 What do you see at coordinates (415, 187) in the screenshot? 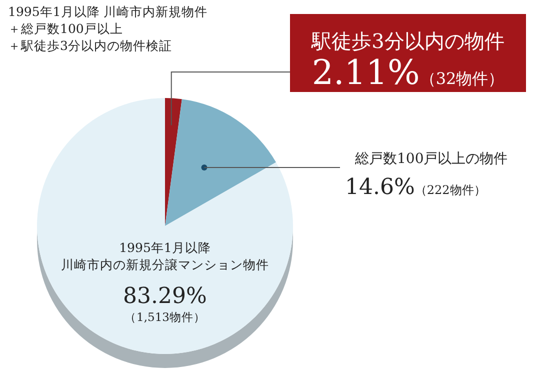
I see `data-label: 14.6%（222物件）` at bounding box center [415, 187].